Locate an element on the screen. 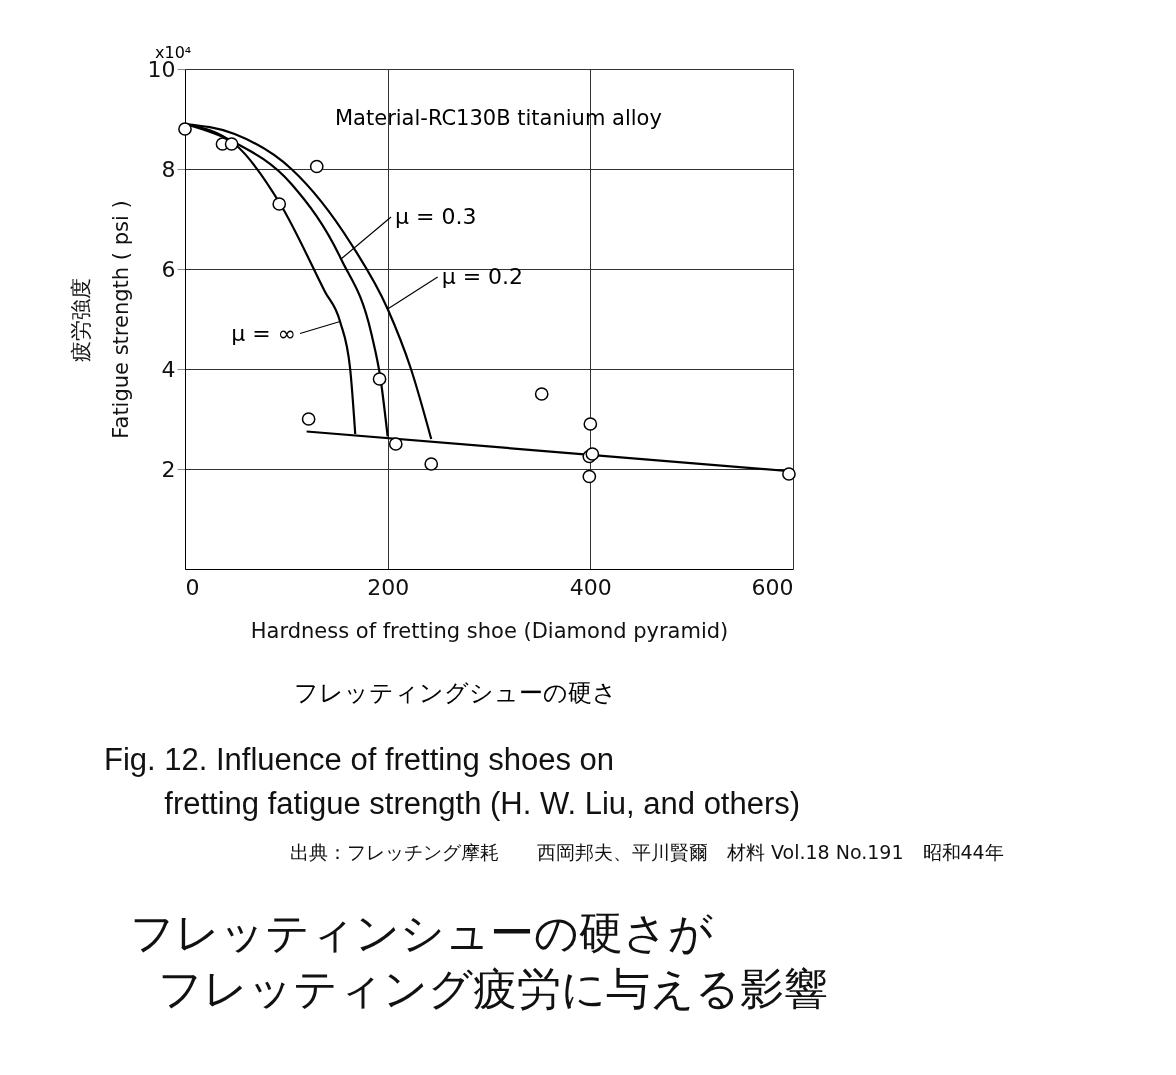 Image resolution: width=1176 pixels, height=1075 pixels. x-tick-label: 200 is located at coordinates (388, 587).